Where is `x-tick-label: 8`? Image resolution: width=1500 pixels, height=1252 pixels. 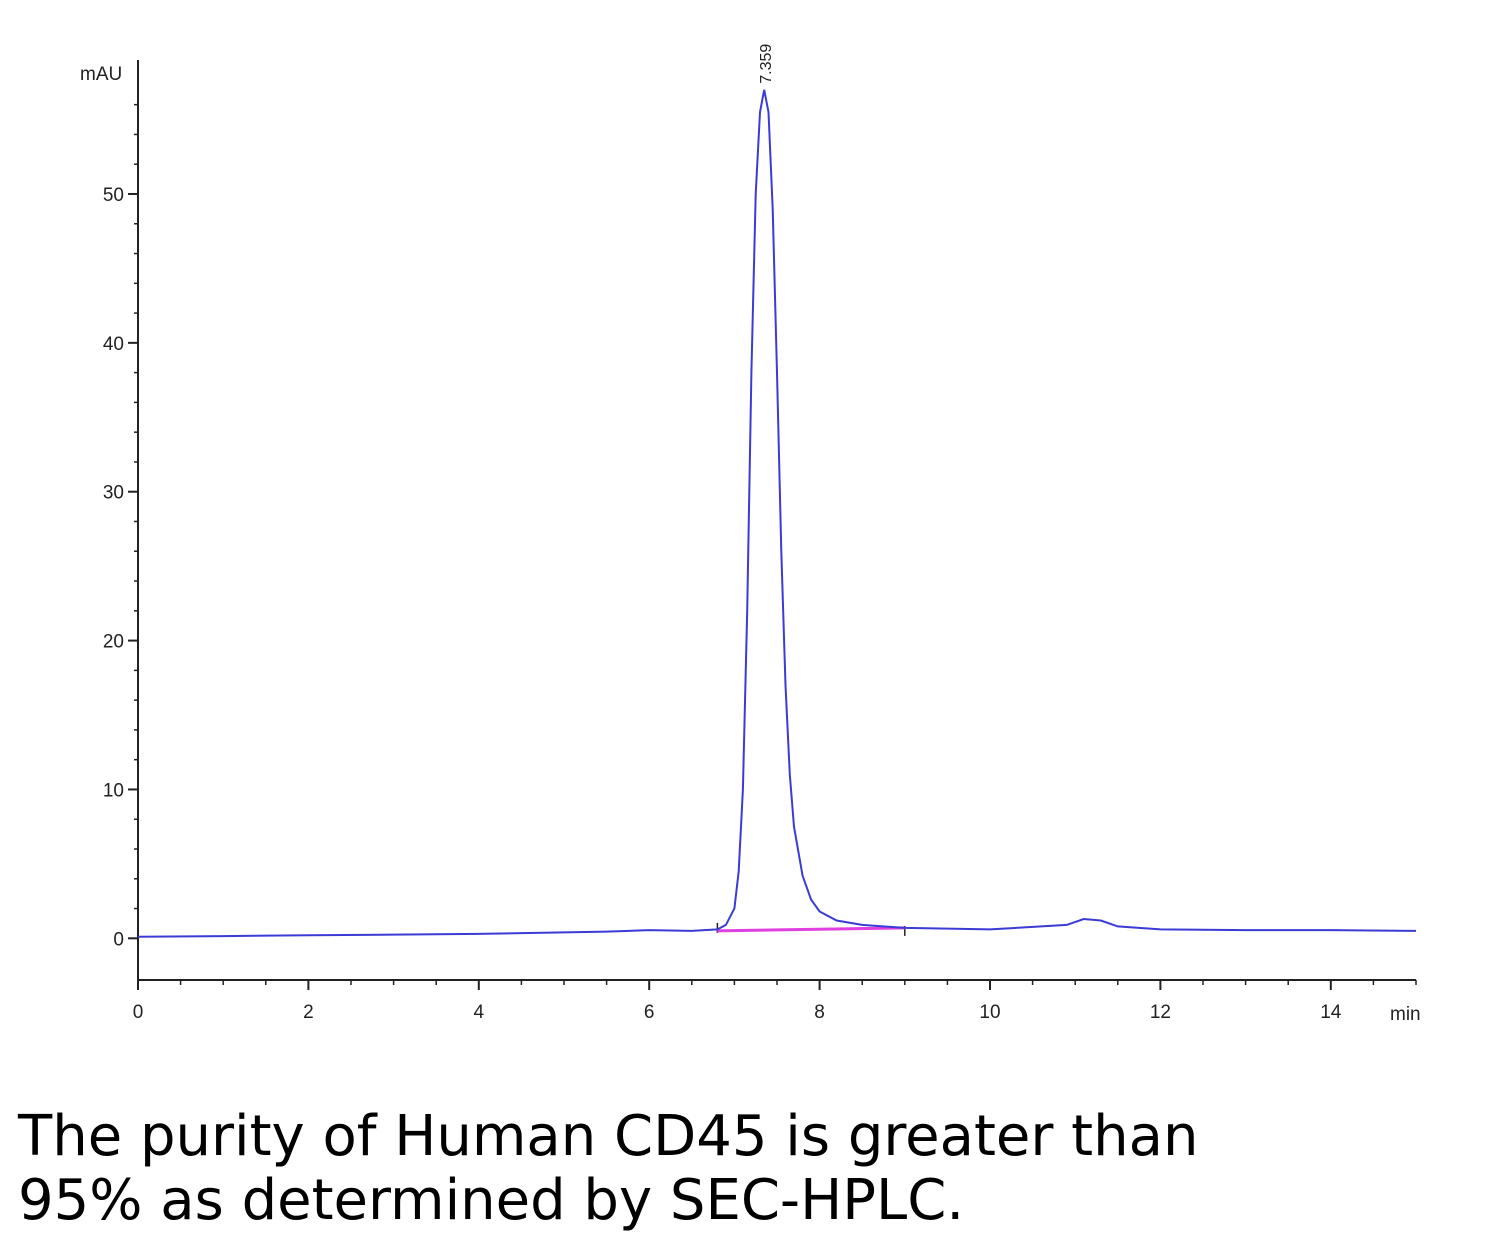 x-tick-label: 8 is located at coordinates (819, 1012).